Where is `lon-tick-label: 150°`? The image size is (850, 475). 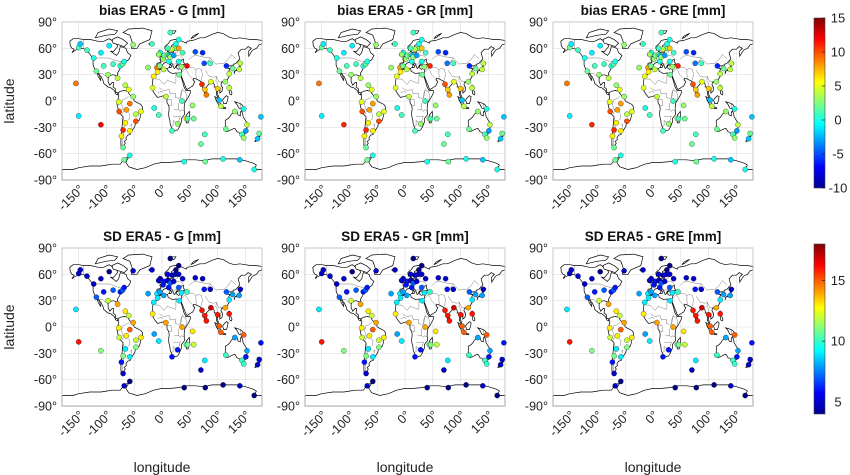
lon-tick-label: 150° is located at coordinates (730, 196).